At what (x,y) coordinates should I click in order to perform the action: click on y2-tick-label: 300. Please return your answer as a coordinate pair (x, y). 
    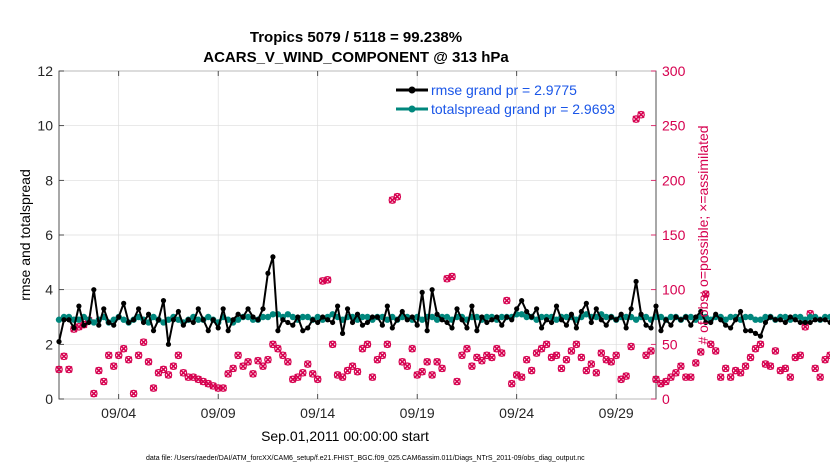
    Looking at the image, I should click on (674, 71).